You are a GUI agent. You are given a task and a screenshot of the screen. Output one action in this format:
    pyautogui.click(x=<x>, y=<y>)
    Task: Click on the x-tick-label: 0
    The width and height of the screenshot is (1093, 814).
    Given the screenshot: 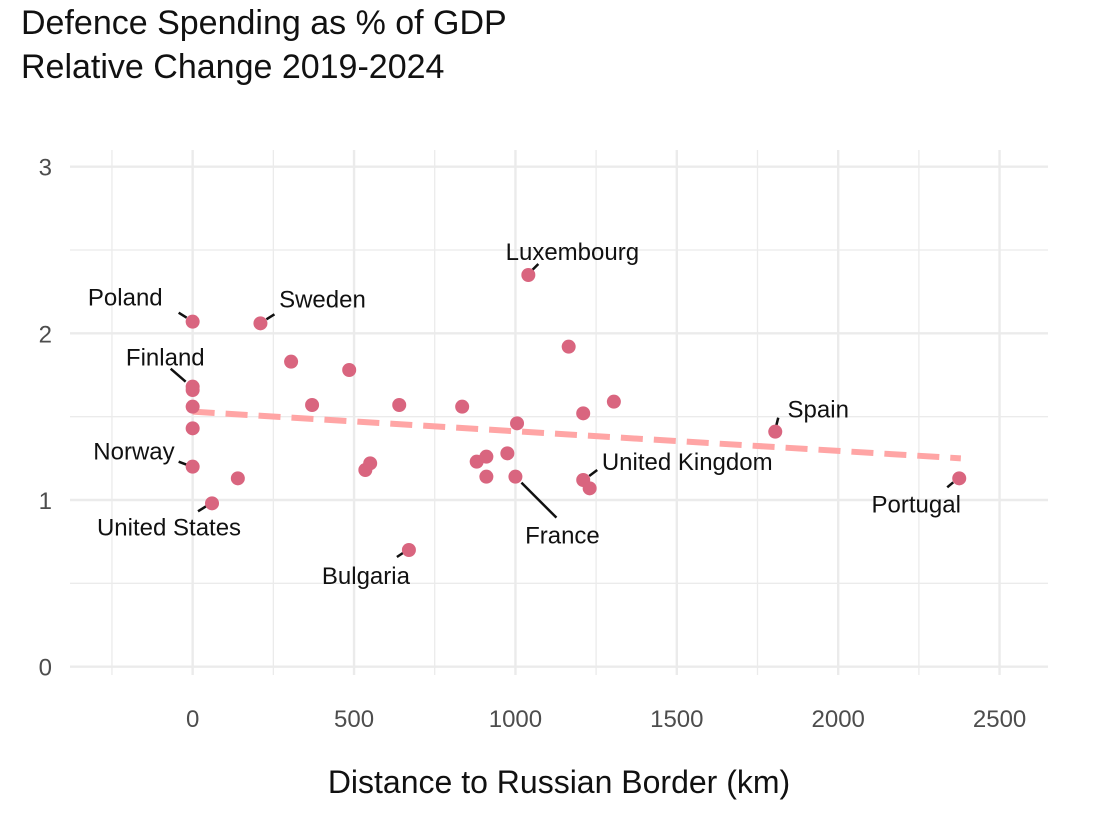 What is the action you would take?
    pyautogui.click(x=192, y=719)
    